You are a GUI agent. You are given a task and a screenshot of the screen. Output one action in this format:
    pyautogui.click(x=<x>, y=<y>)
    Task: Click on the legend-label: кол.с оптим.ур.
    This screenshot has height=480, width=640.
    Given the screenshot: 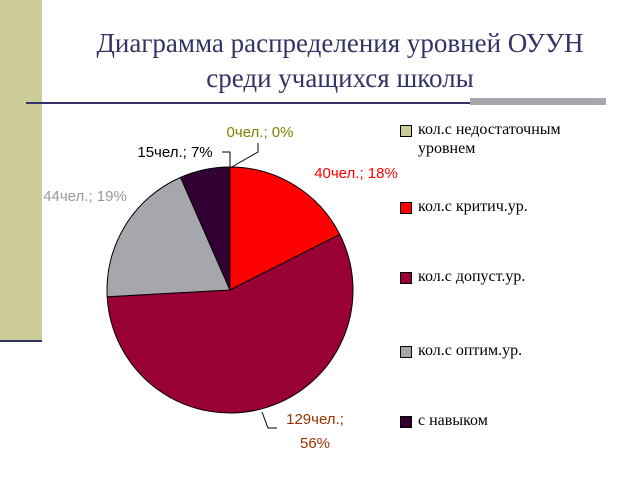 What is the action you would take?
    pyautogui.click(x=470, y=350)
    